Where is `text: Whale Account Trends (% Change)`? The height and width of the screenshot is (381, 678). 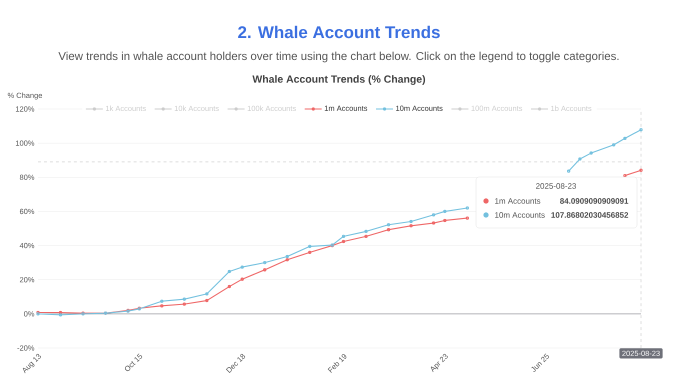
text: Whale Account Trends (% Change) is located at coordinates (339, 80).